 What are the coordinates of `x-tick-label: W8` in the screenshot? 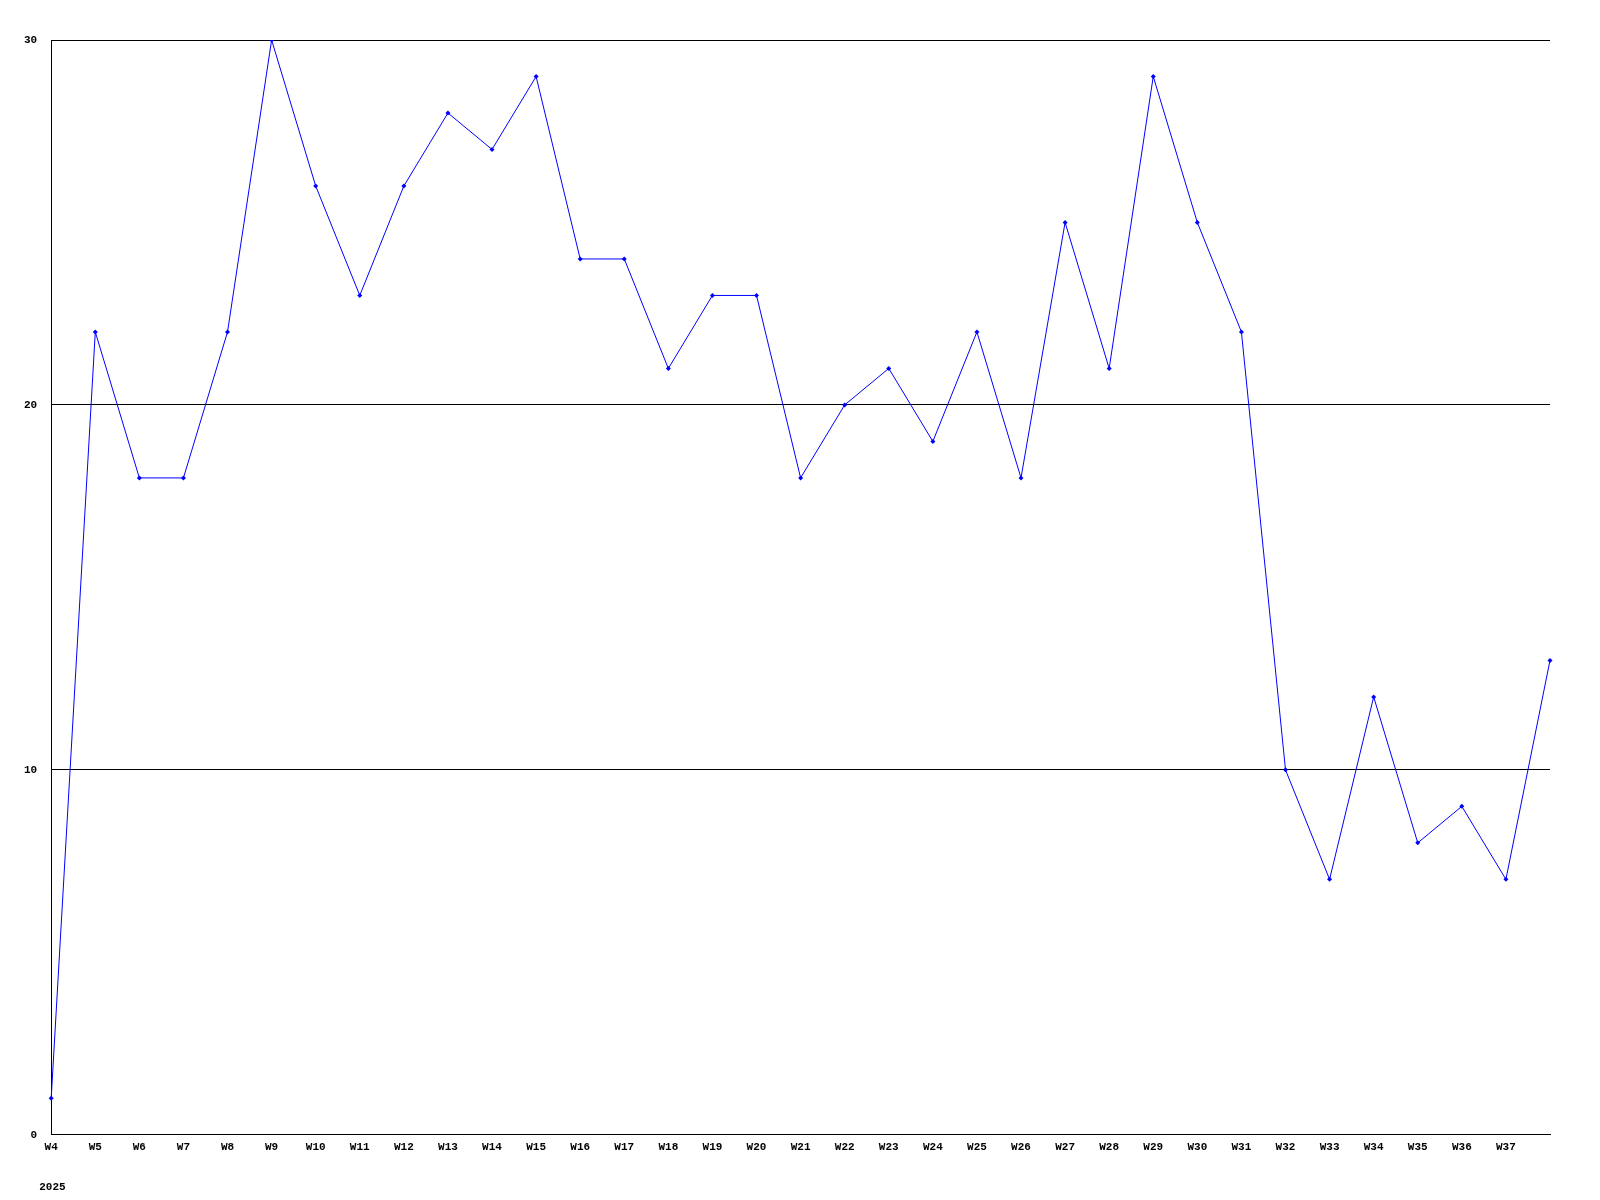 It's located at (227, 1147).